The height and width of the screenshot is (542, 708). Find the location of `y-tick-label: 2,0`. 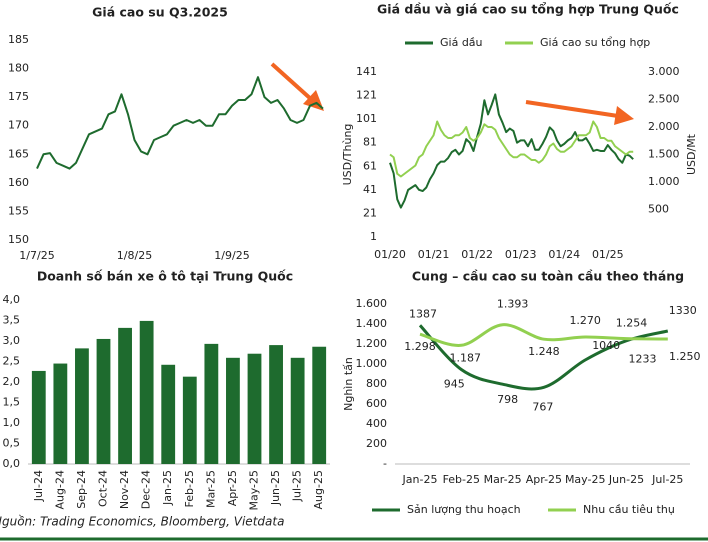

y-tick-label: 2,0 is located at coordinates (12, 381).